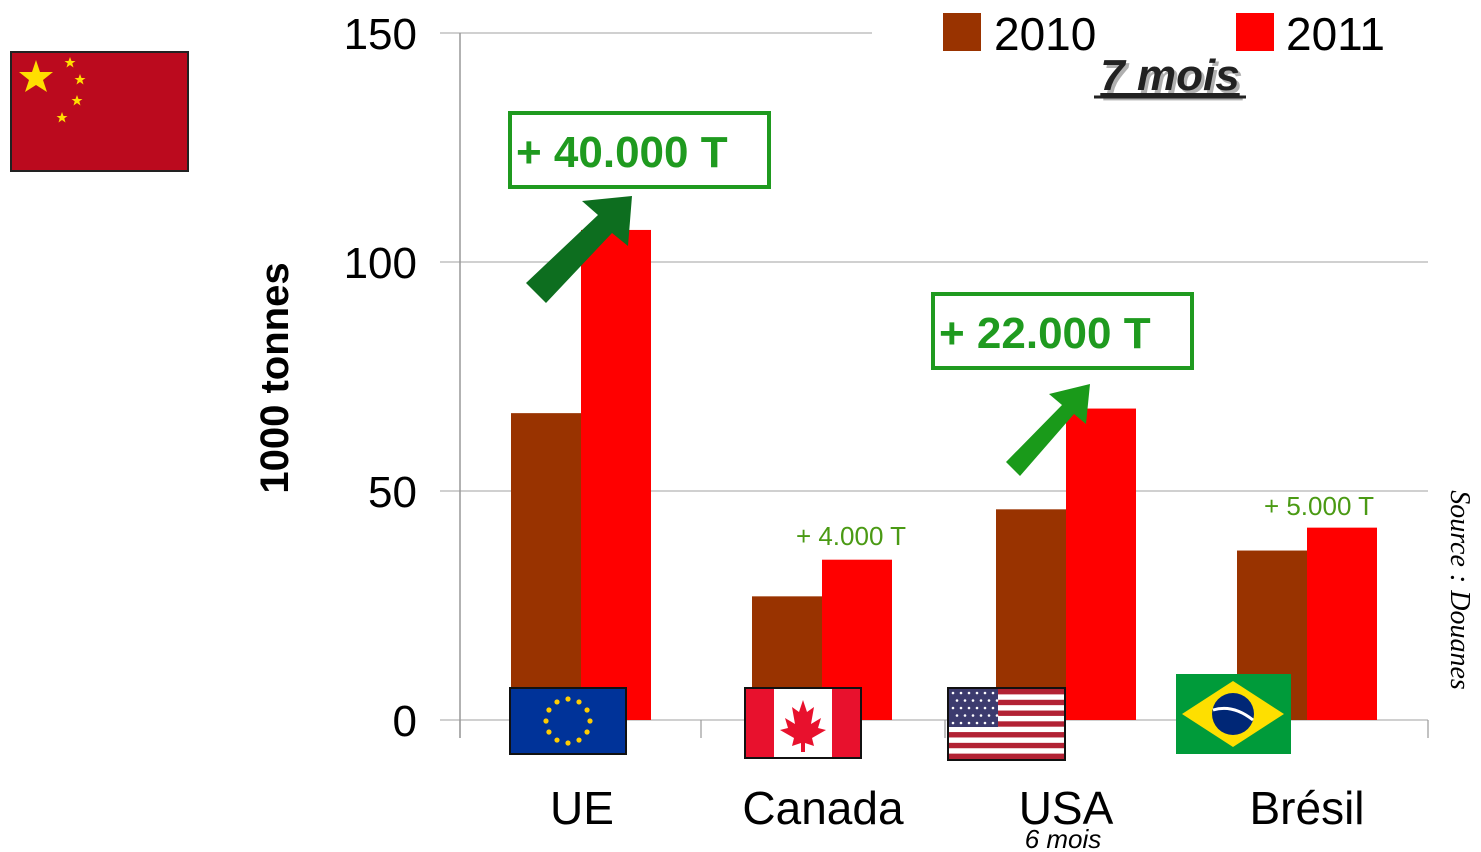 The image size is (1481, 852). Describe the element at coordinates (1045, 34) in the screenshot. I see `legend-label-2010: 2010` at that location.